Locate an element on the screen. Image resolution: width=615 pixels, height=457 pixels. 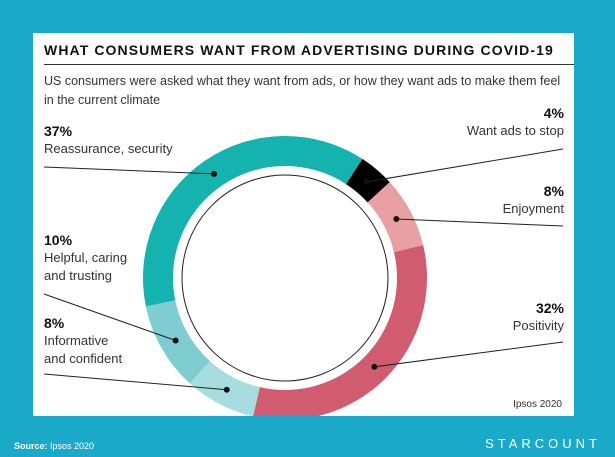
label-enjoyment: 8% Enjoyment is located at coordinates (533, 199).